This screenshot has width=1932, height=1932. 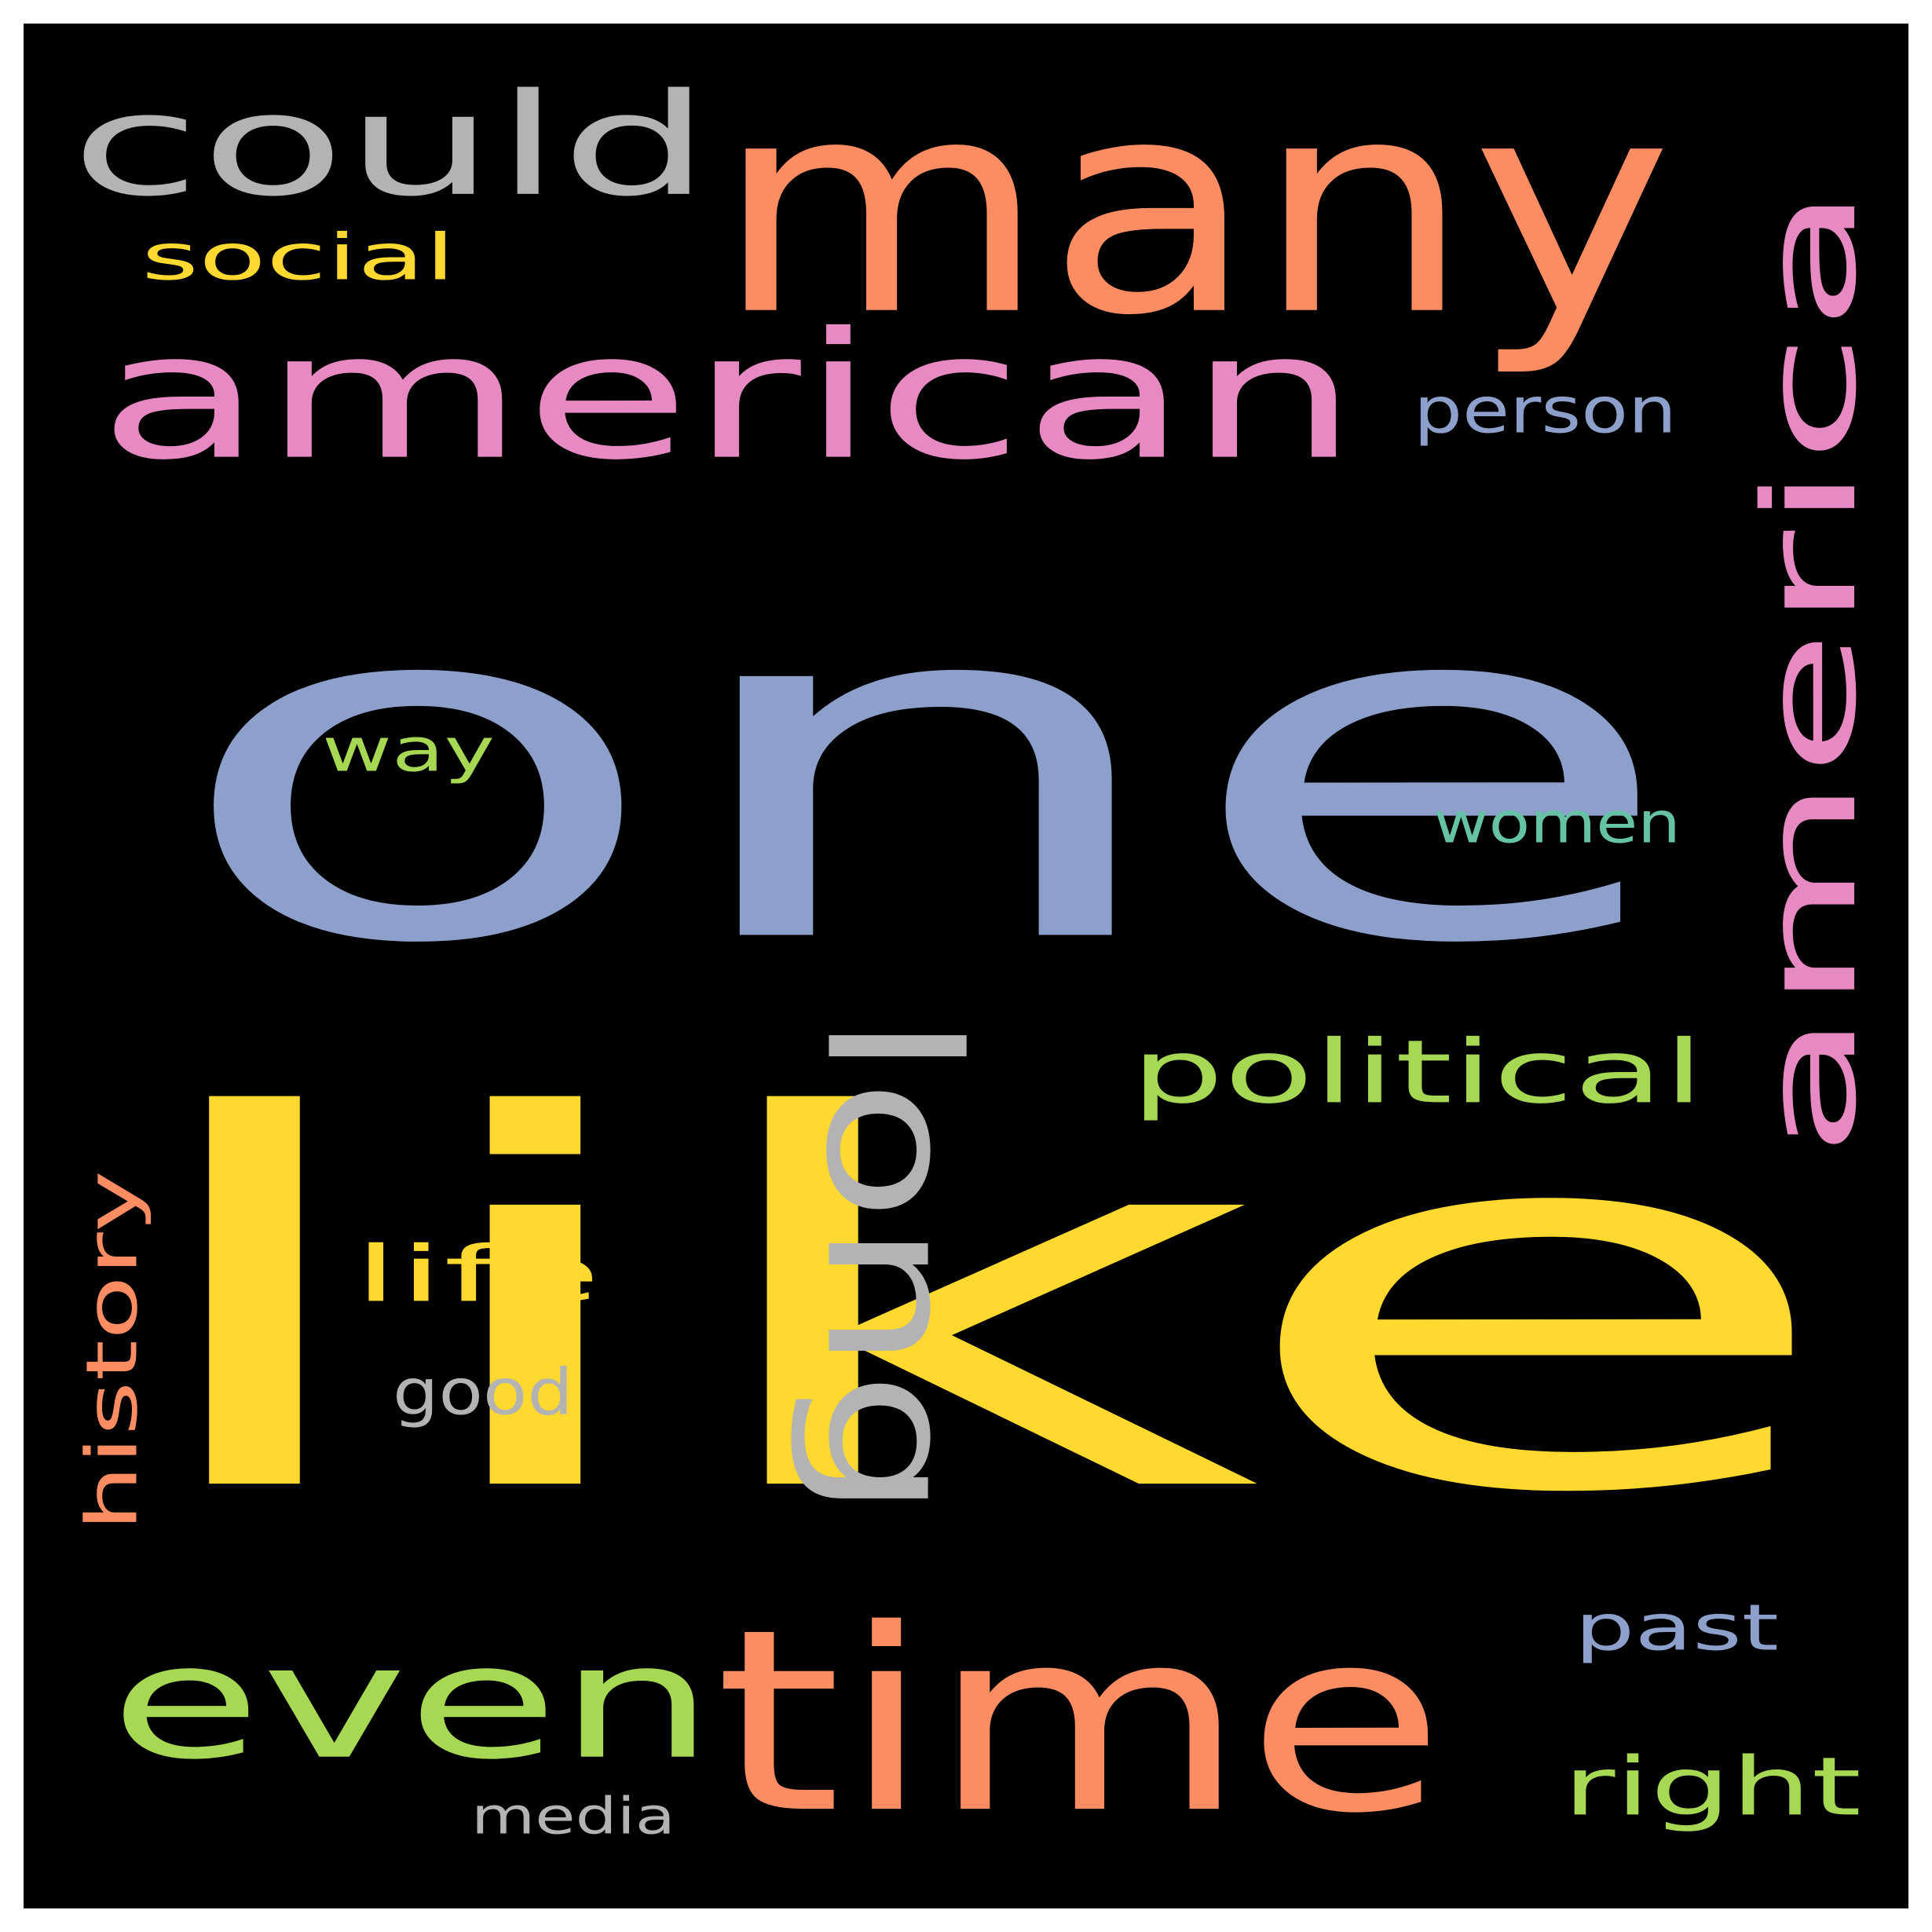 I want to click on word-political: political, so click(x=1418, y=1073).